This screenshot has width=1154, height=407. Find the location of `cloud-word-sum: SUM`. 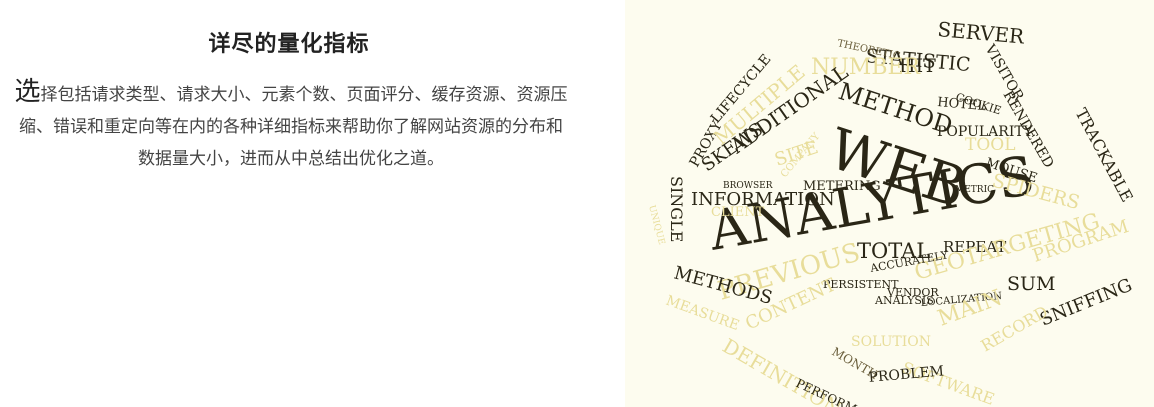

cloud-word-sum: SUM is located at coordinates (1031, 284).